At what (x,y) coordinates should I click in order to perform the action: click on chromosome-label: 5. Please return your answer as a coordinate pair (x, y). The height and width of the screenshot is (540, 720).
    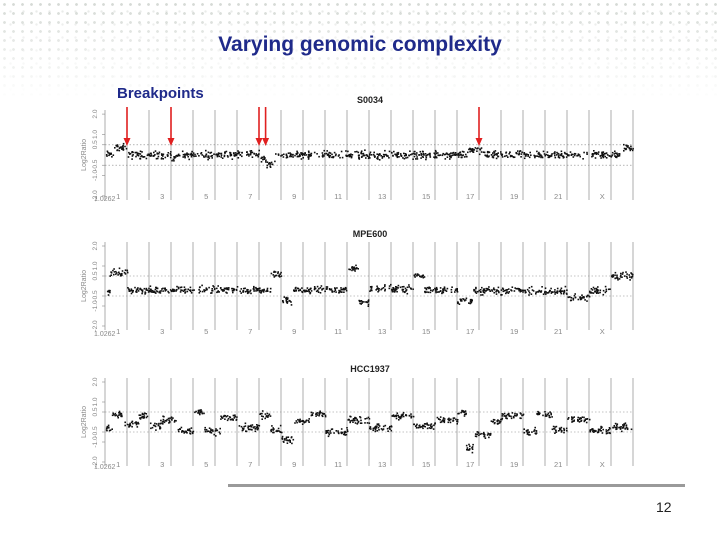
    Looking at the image, I should click on (206, 331).